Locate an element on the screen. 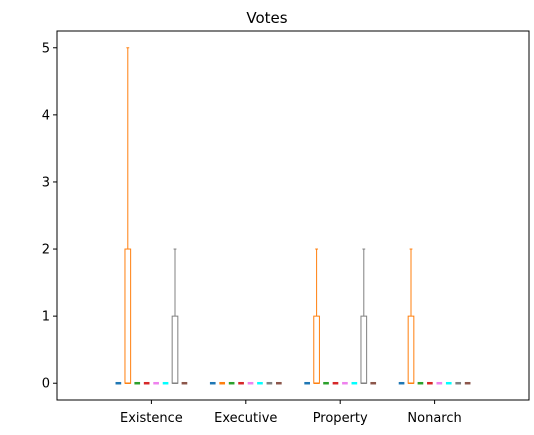  y-tick-label: 1 is located at coordinates (46, 317).